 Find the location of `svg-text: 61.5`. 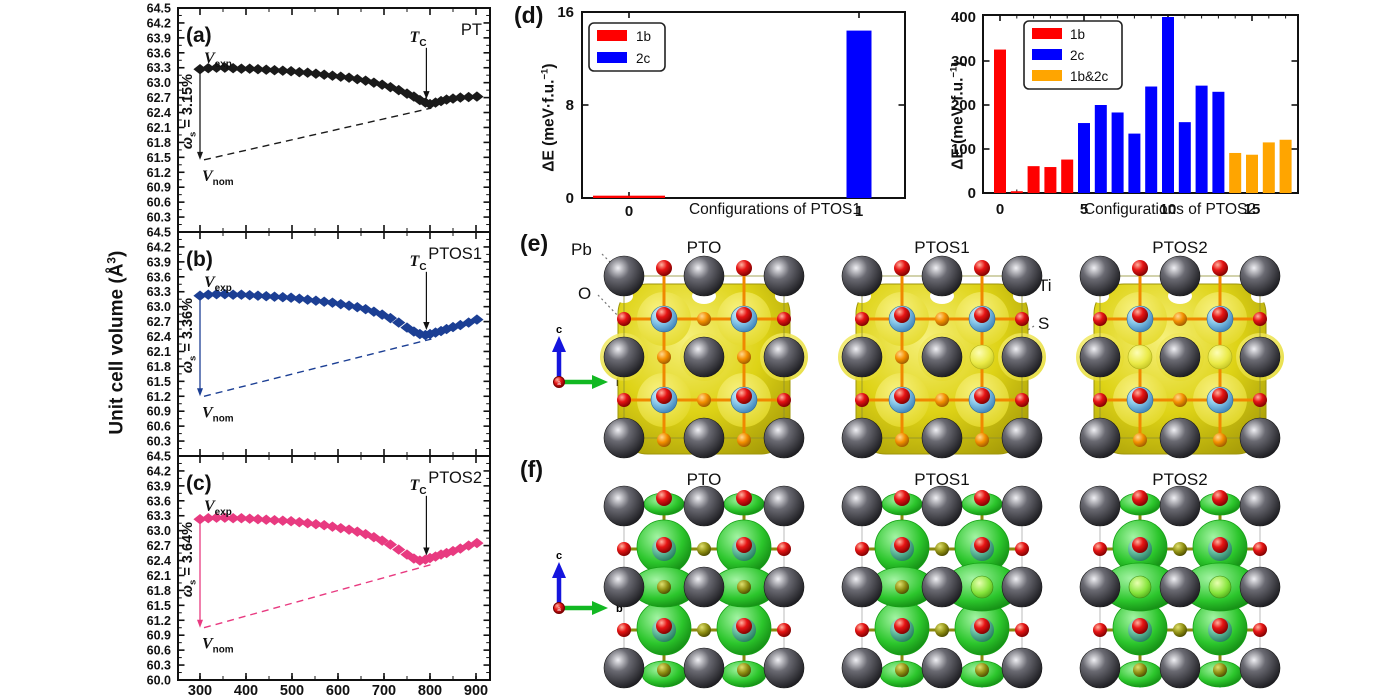

svg-text: 61.5 is located at coordinates (159, 382).